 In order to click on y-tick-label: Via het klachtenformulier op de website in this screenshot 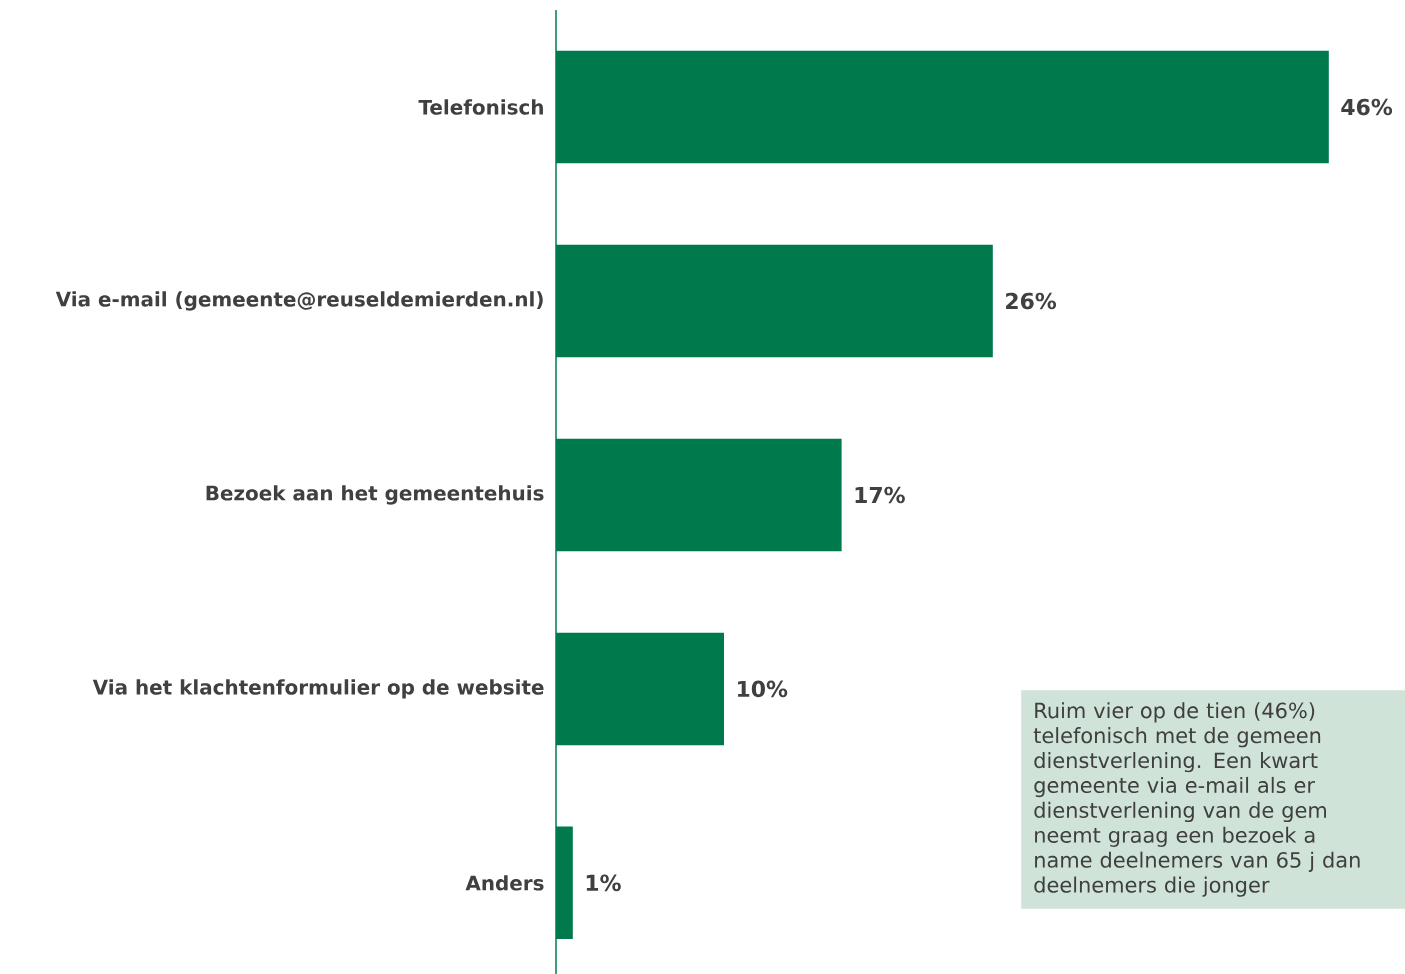, I will do `click(318, 689)`.